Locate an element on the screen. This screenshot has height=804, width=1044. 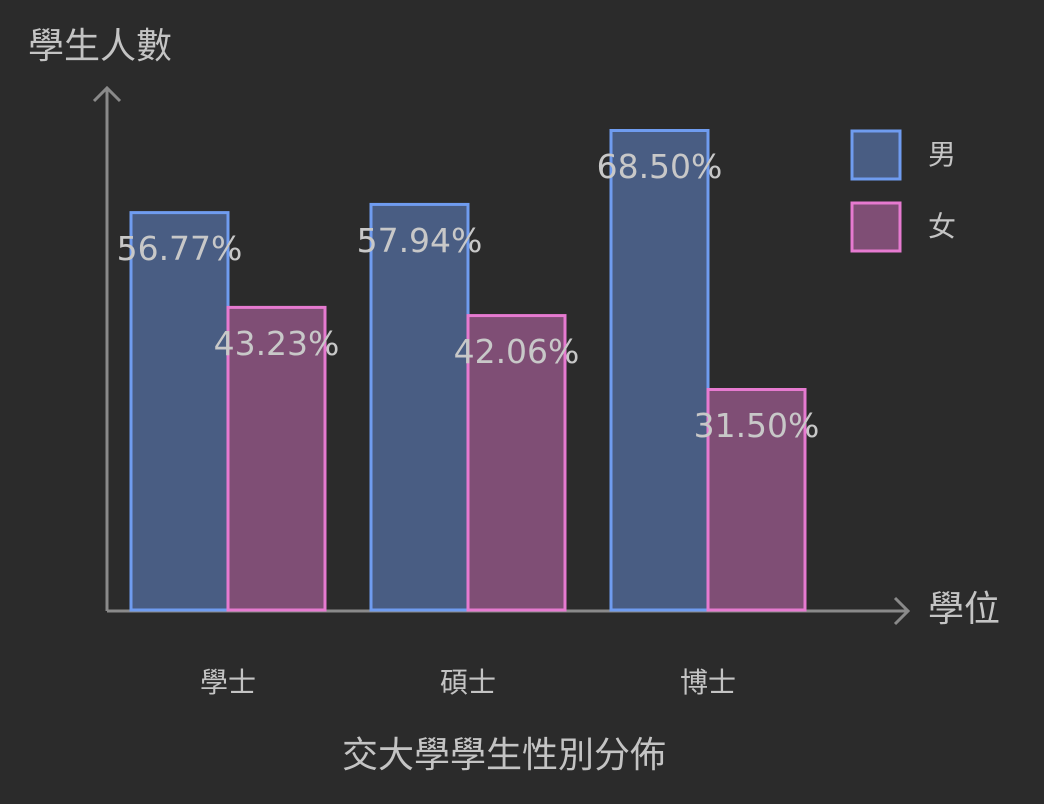
legend-label: 男 is located at coordinates (942, 154).